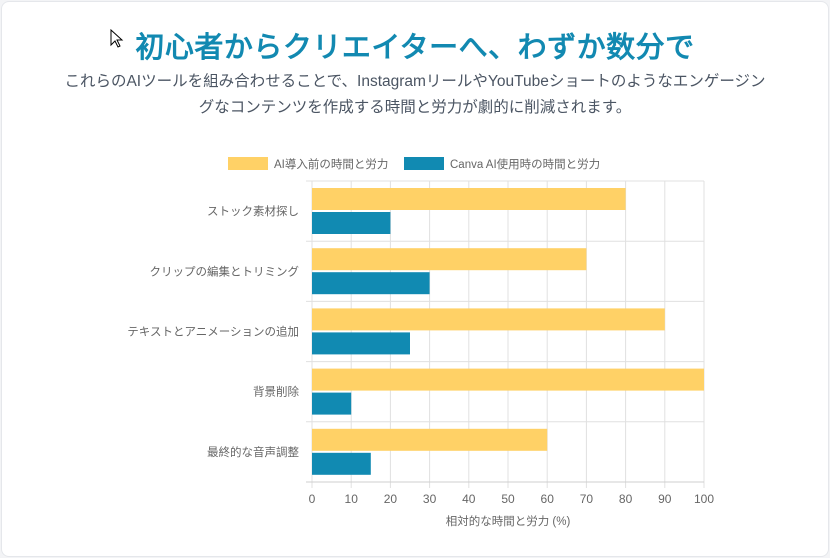 The height and width of the screenshot is (558, 830). What do you see at coordinates (213, 332) in the screenshot?
I see `y-tick-label: テキストとアニメーションの追加` at bounding box center [213, 332].